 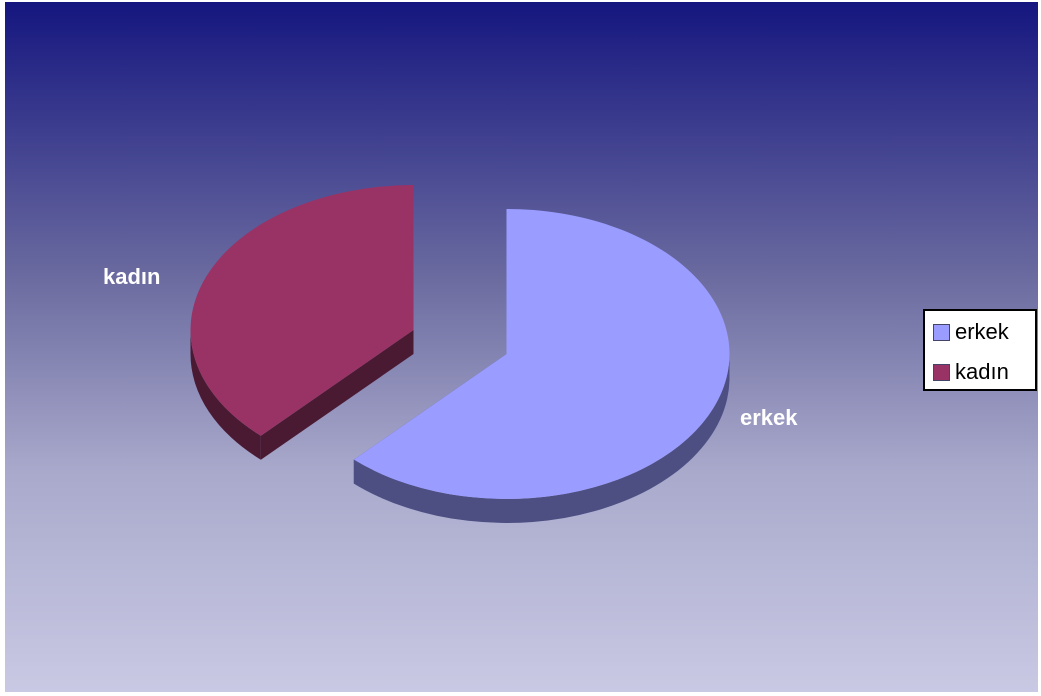 What do you see at coordinates (302, 310) in the screenshot?
I see `pie-slice-kadin` at bounding box center [302, 310].